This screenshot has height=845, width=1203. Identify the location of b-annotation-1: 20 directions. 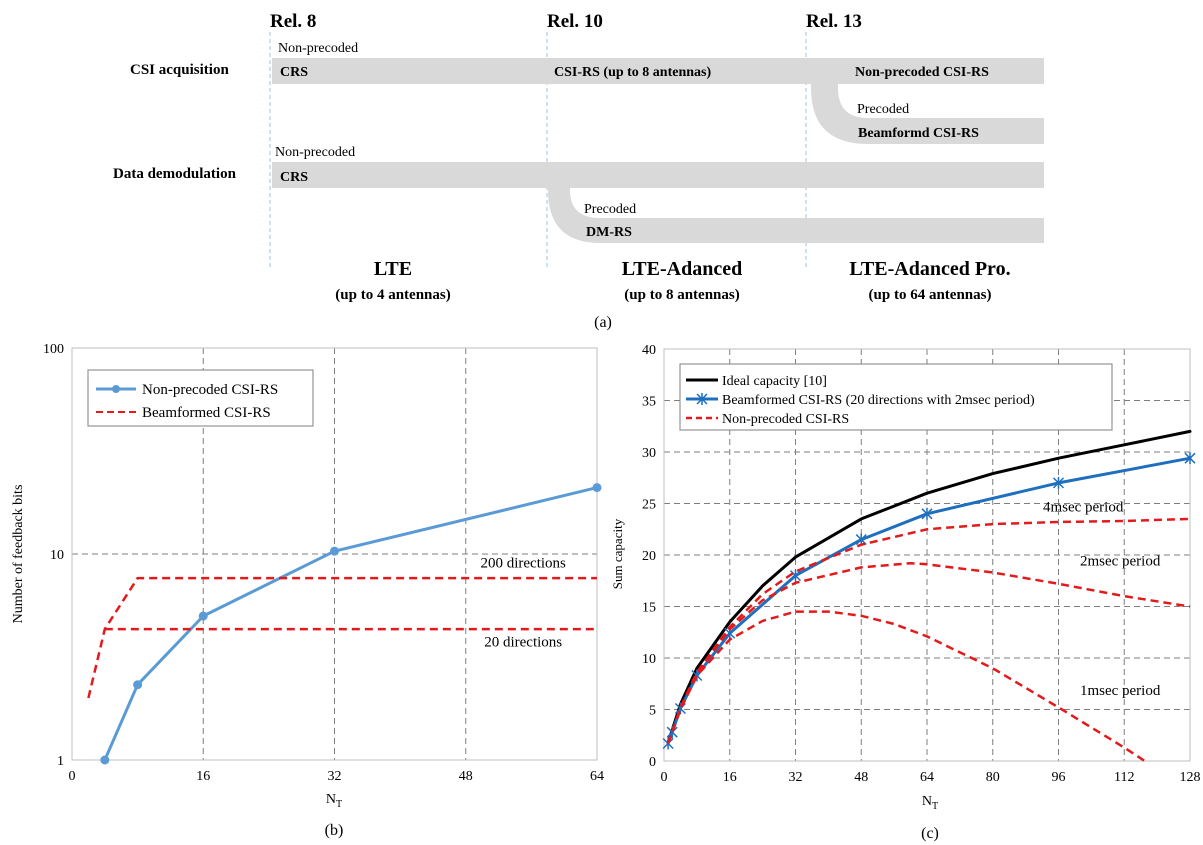
(523, 643).